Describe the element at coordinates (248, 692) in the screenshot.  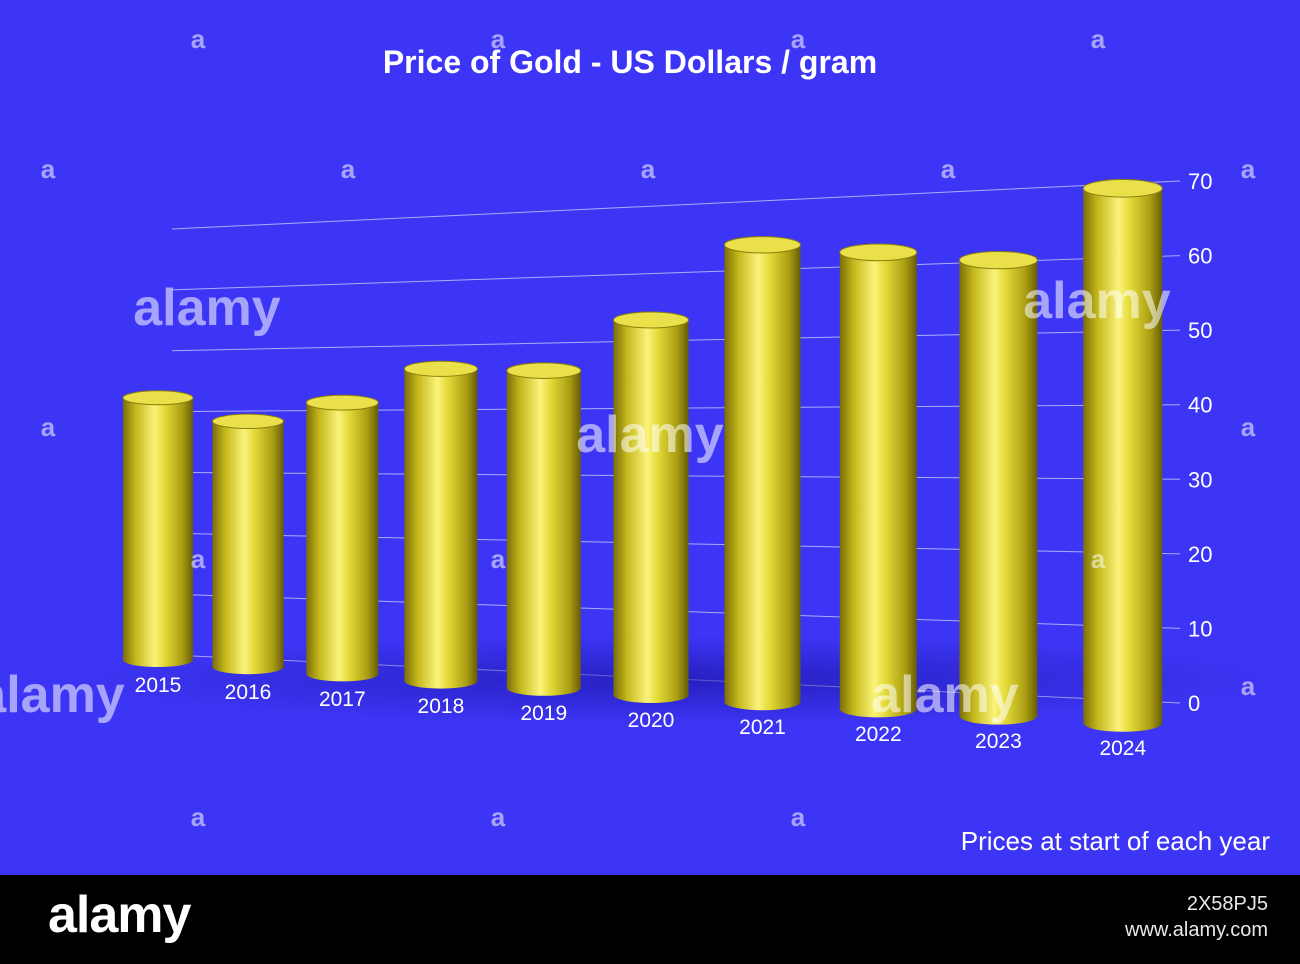
I see `x-tick-label: 2016` at that location.